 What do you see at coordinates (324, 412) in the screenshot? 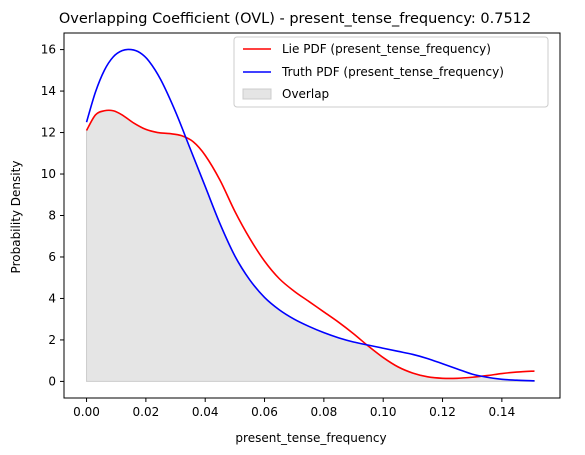
I see `x-tick-label: 0.08` at bounding box center [324, 412].